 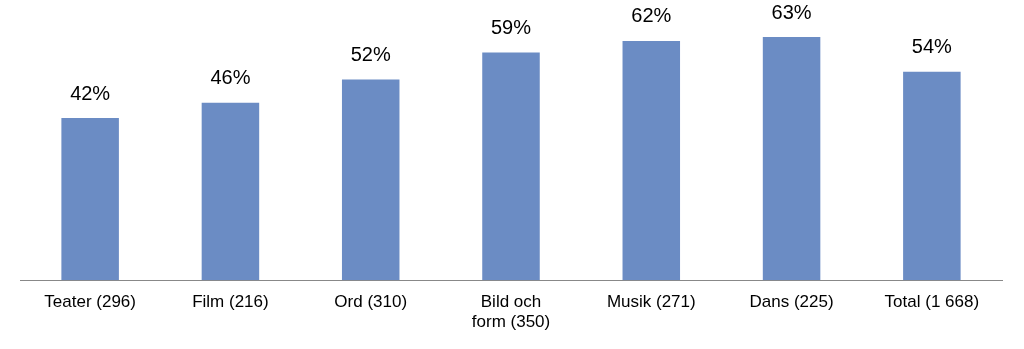 I want to click on x-tick-label: Musik (271), so click(x=651, y=302).